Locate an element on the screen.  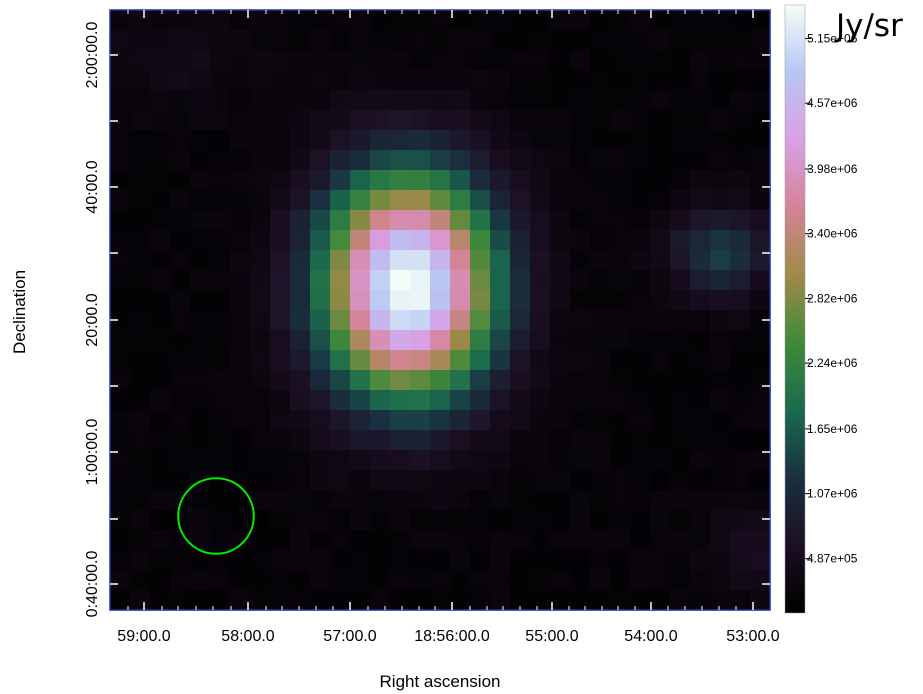
dec-tick-label: 20:00.0 is located at coordinates (92, 319).